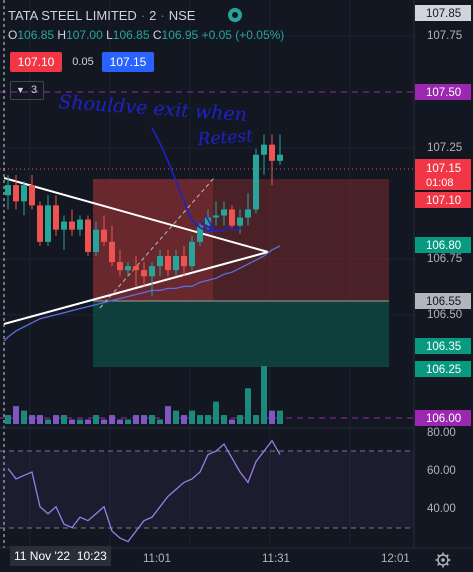 This screenshot has height=572, width=473. Describe the element at coordinates (157, 35) in the screenshot. I see `close-label: C` at that location.